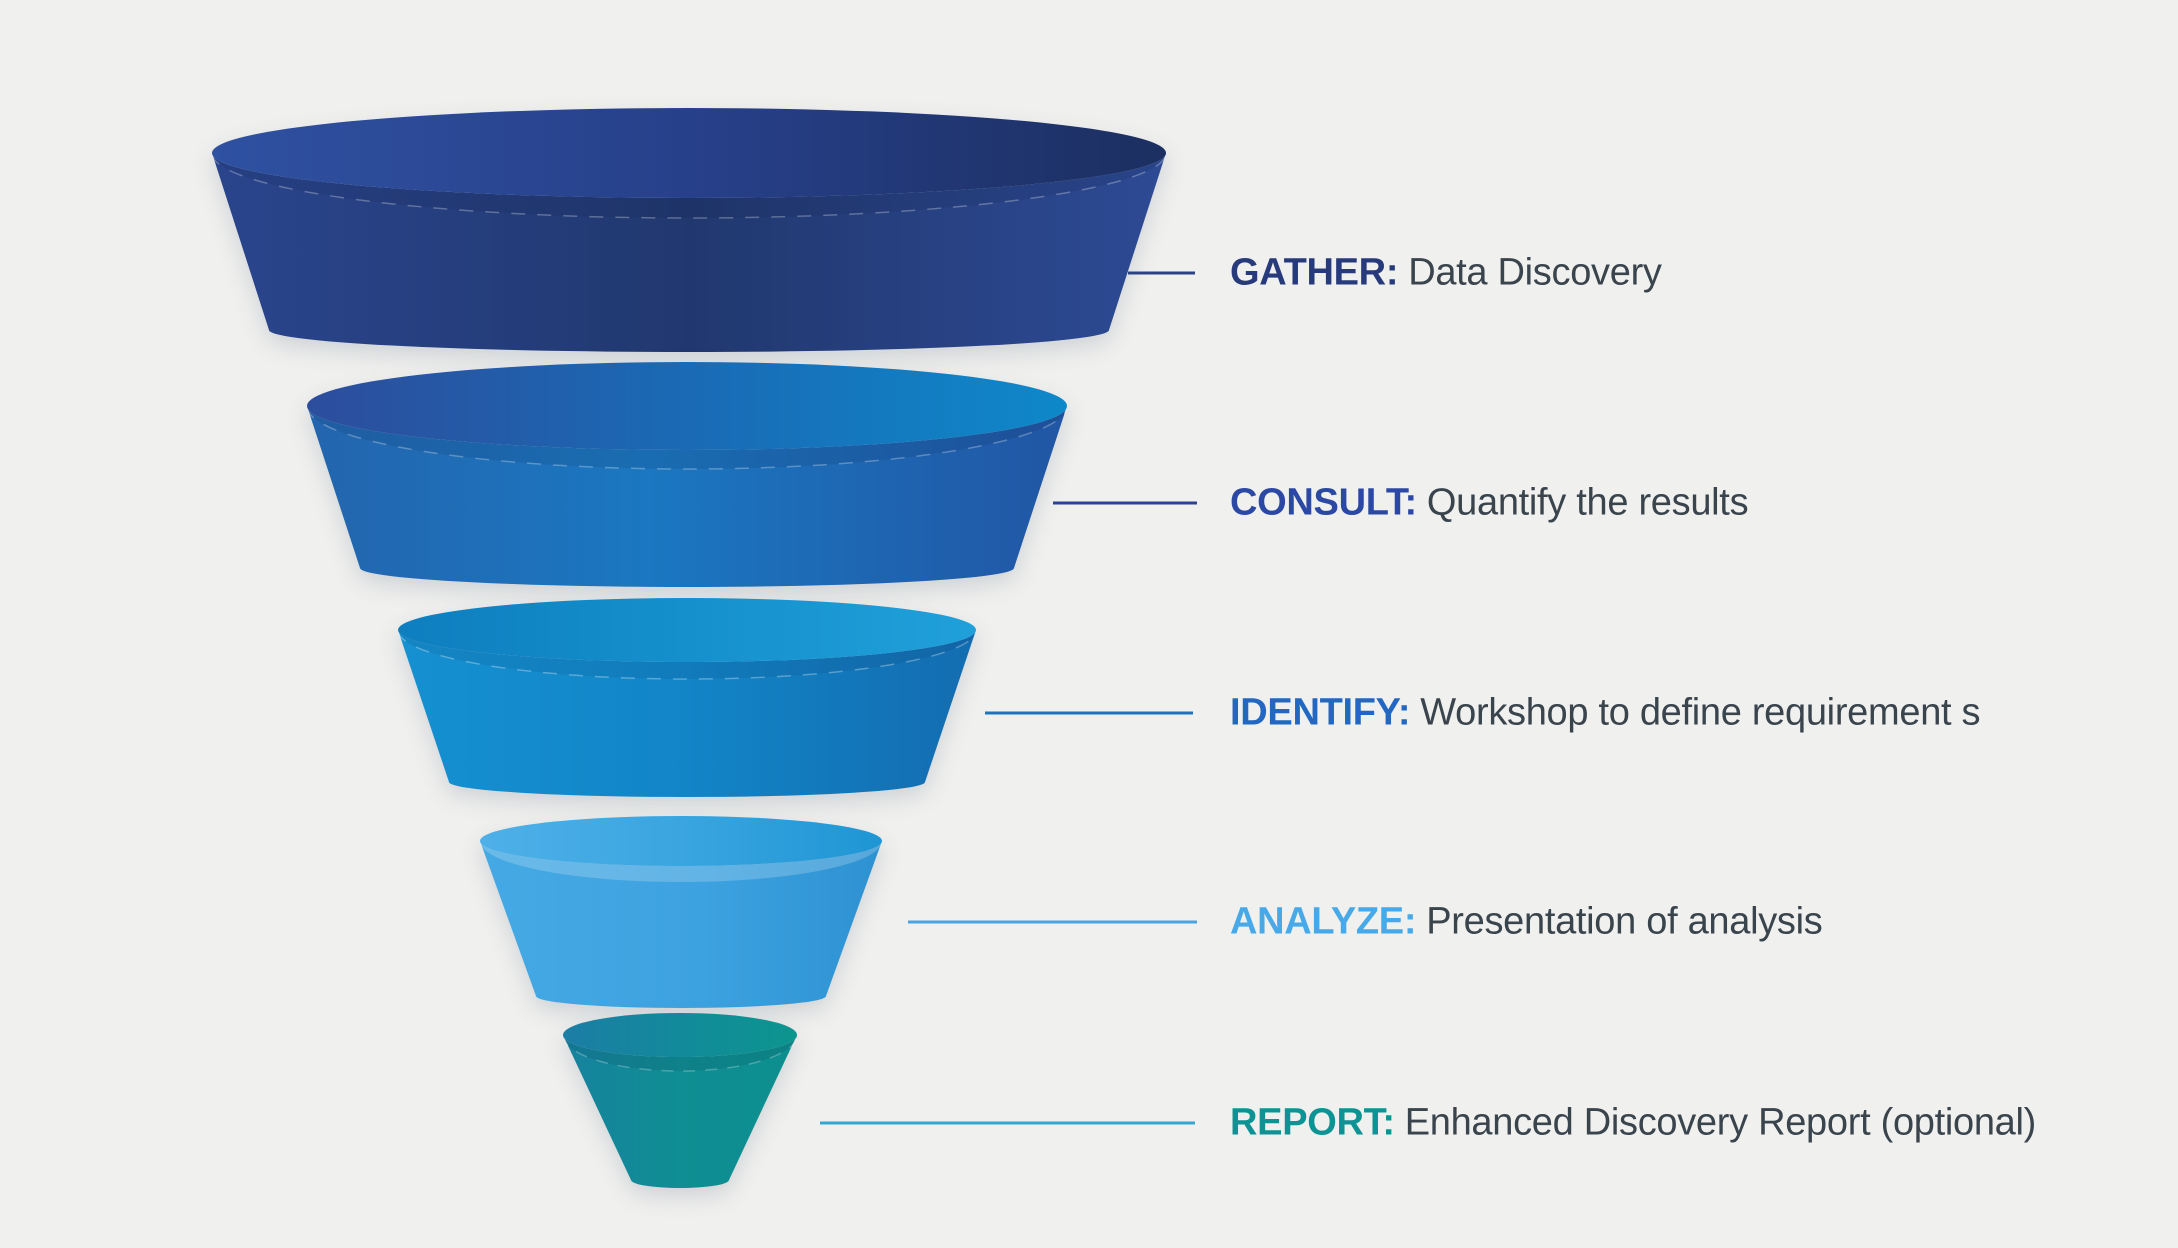 The image size is (2178, 1248). I want to click on stage-label-gather: GATHER: Data Discovery, so click(1446, 273).